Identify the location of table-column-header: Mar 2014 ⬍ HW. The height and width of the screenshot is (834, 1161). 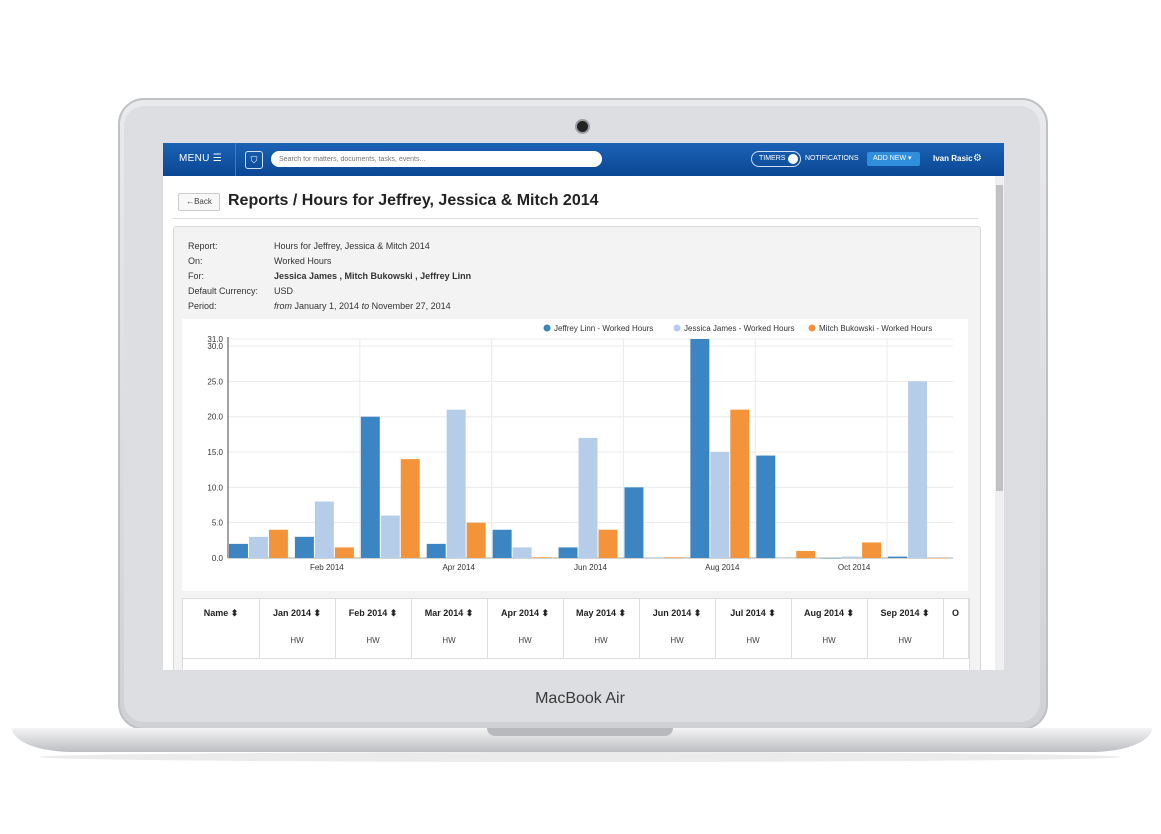
(449, 629).